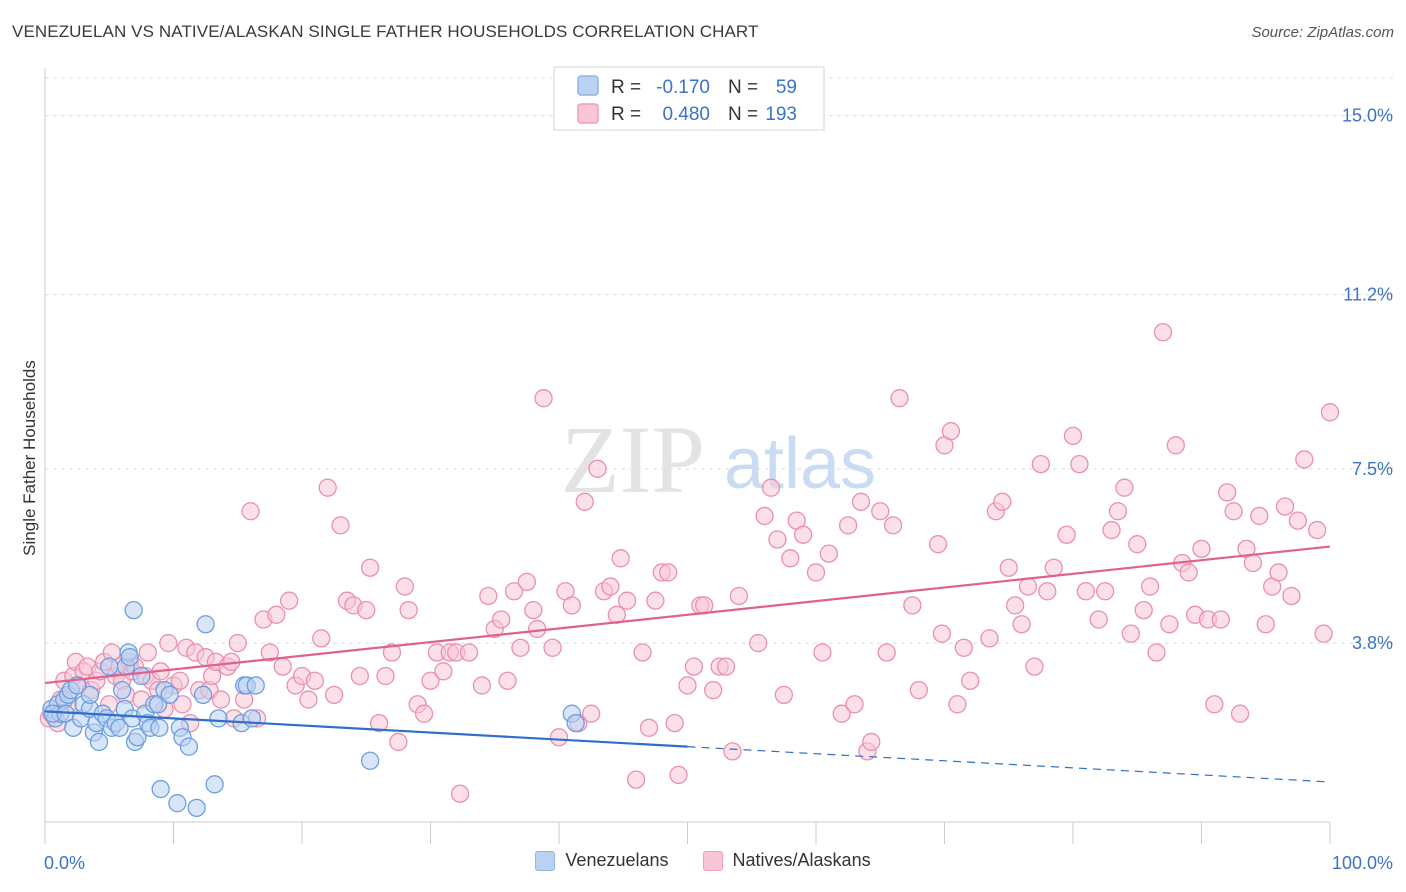 This screenshot has width=1406, height=892. I want to click on legend-n-value-venezuelans: 59, so click(786, 87).